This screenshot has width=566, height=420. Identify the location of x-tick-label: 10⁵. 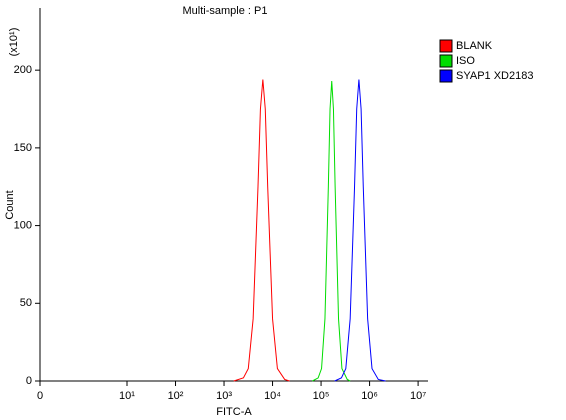
(321, 396).